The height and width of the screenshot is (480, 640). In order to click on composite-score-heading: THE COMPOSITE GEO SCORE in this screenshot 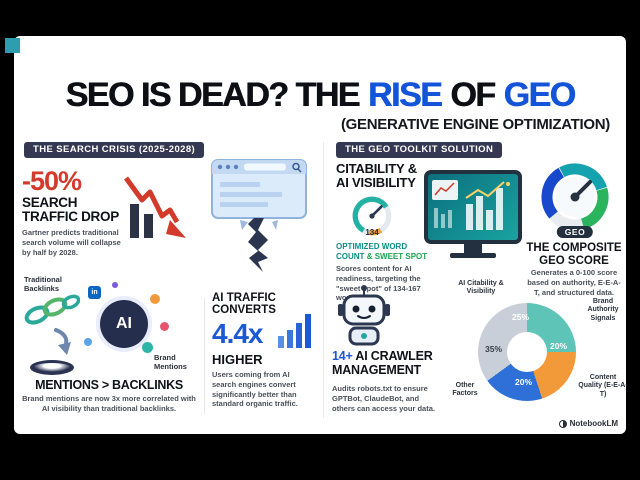, I will do `click(574, 254)`.